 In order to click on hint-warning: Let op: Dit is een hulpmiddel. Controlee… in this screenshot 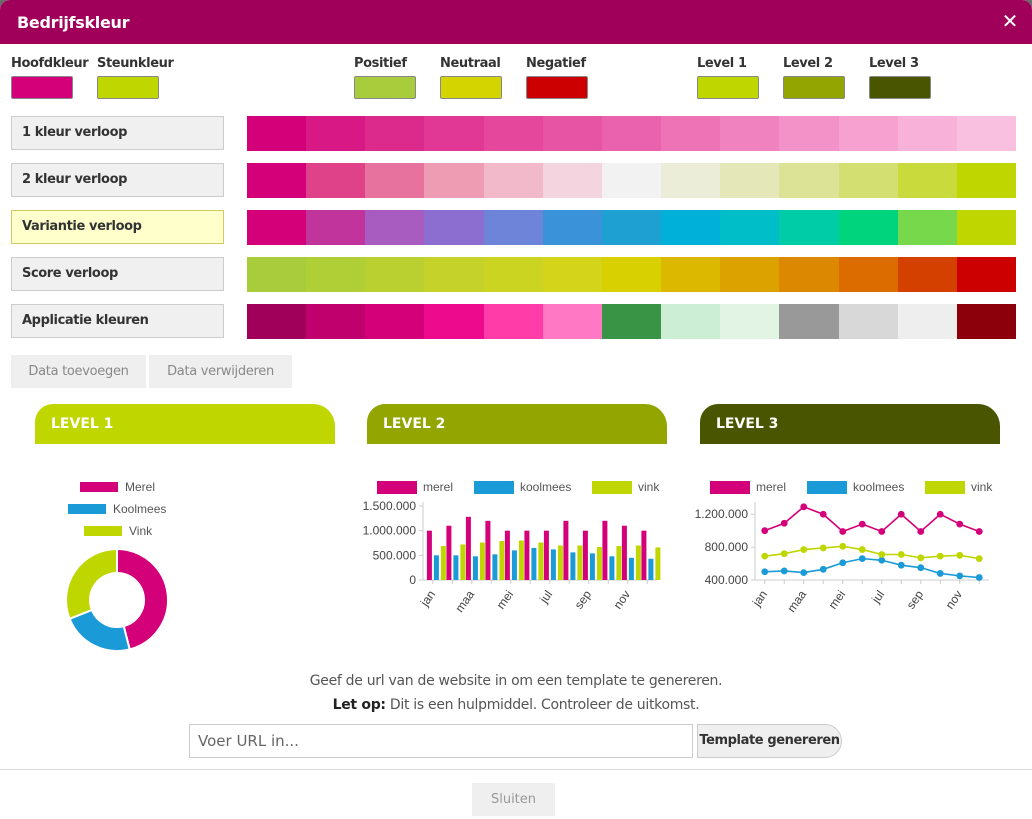, I will do `click(516, 705)`.